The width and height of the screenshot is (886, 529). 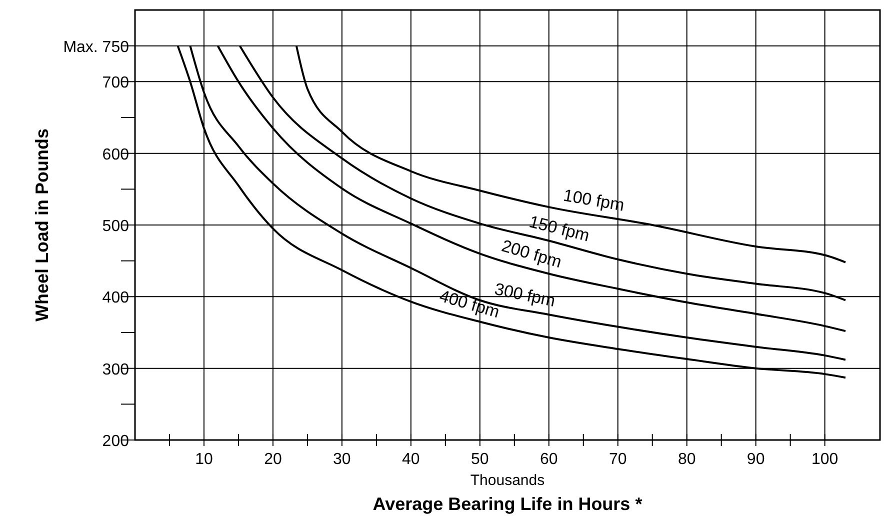 I want to click on text: 100 fpm, so click(x=594, y=200).